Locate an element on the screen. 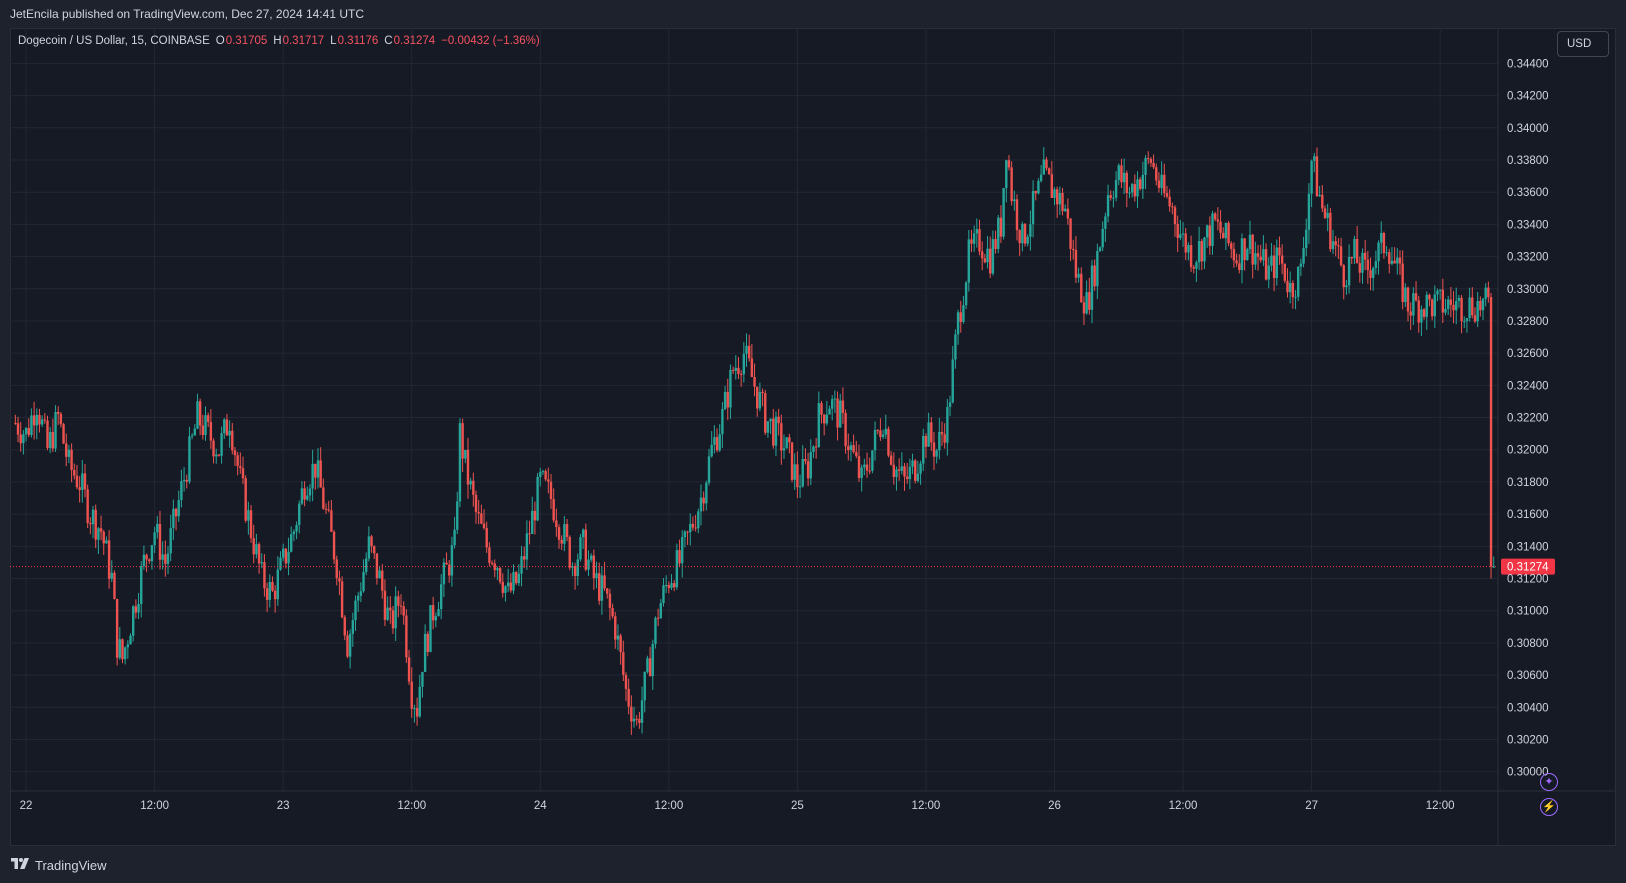 The width and height of the screenshot is (1626, 883). lightning-circle-icon: ⚡ is located at coordinates (1549, 807).